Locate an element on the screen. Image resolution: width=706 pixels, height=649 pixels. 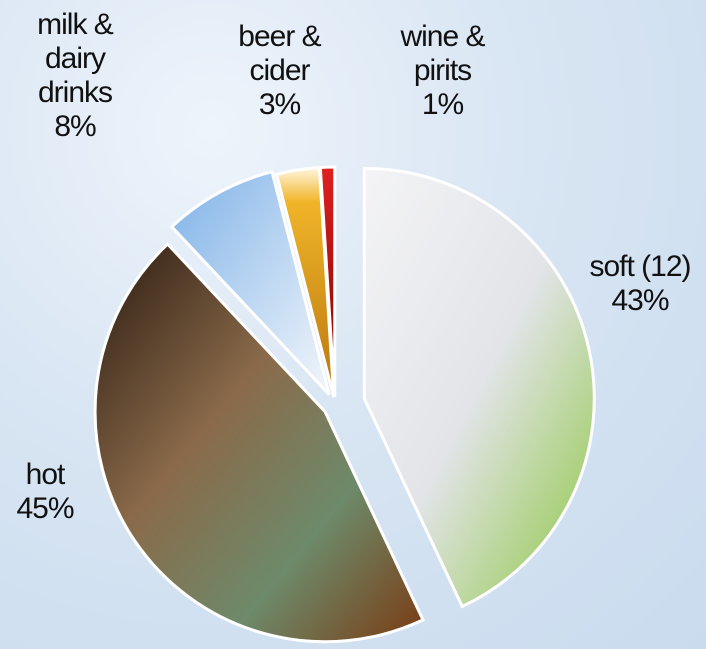
value-label: 1% is located at coordinates (442, 104).